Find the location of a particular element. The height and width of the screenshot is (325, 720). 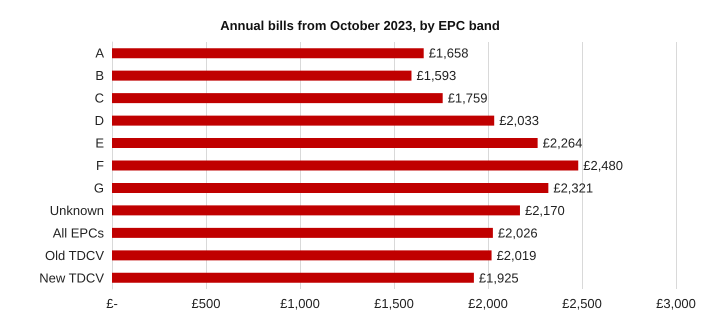

y-tick-label: C is located at coordinates (99, 98).